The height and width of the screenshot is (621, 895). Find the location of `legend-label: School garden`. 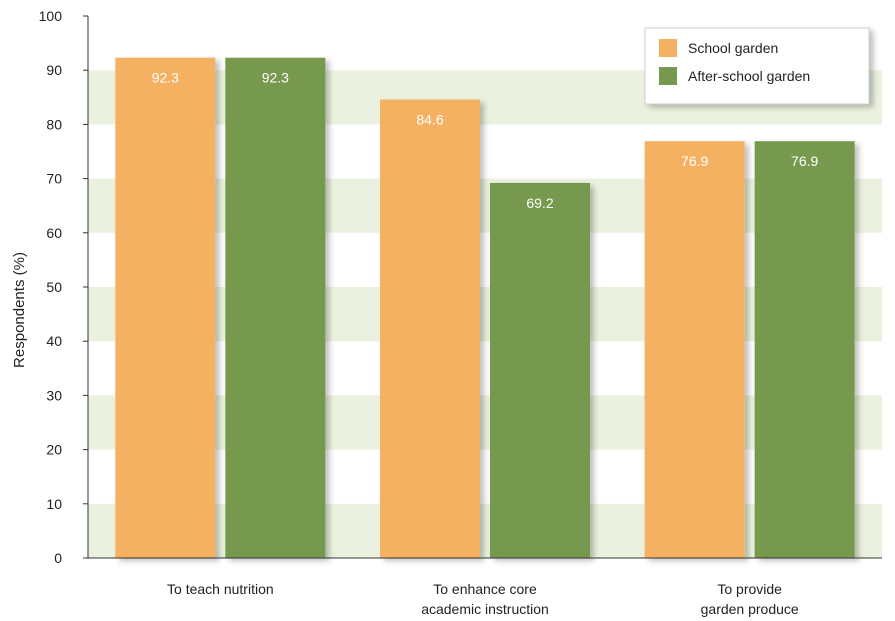

legend-label: School garden is located at coordinates (733, 48).